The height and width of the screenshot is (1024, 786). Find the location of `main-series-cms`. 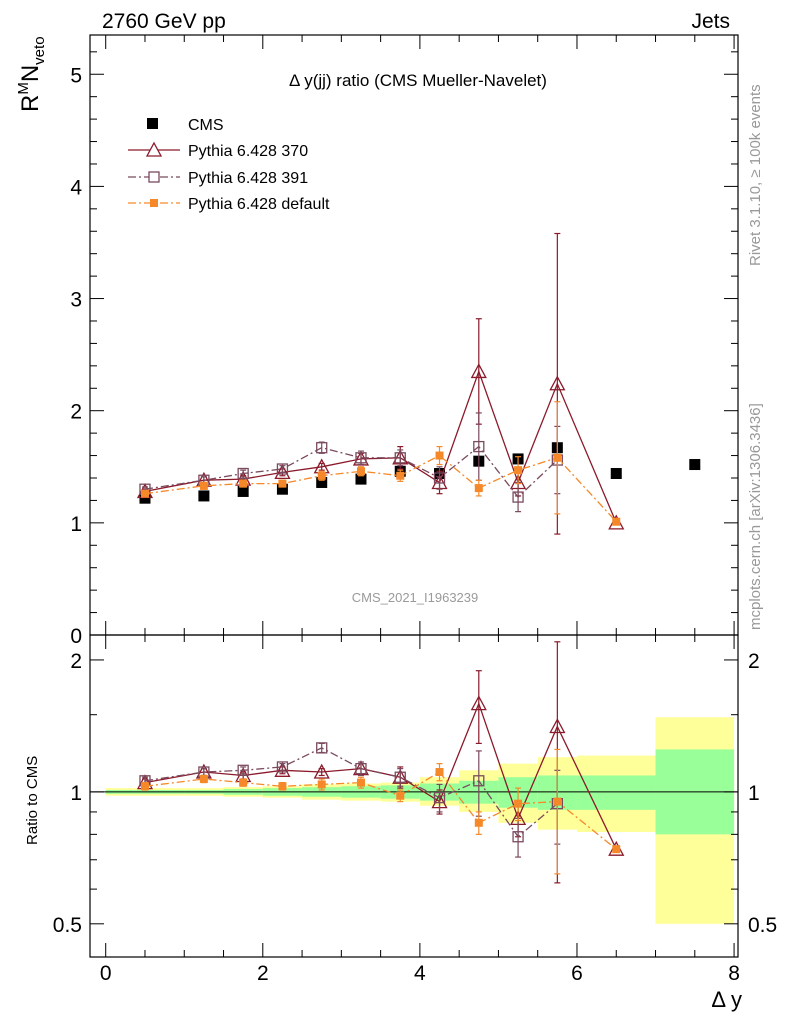

main-series-cms is located at coordinates (420, 473).